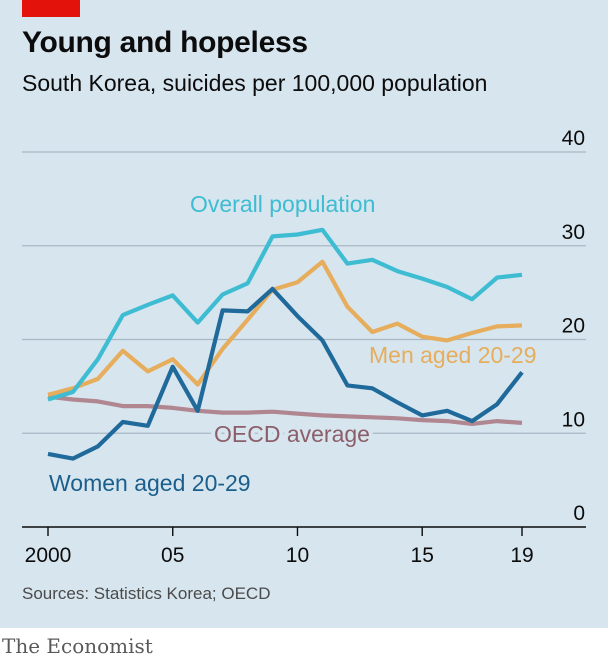  I want to click on series-label-men: Men aged 20-29, so click(453, 355).